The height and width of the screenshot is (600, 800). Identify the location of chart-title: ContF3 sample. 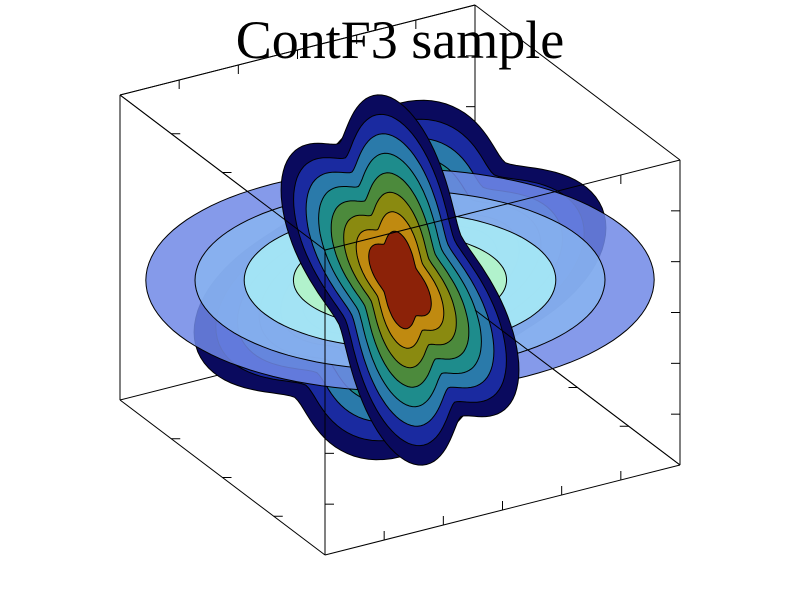
(400, 40).